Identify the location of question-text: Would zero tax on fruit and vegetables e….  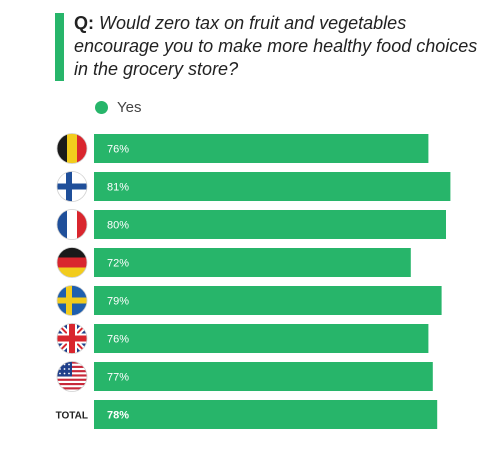
(276, 46).